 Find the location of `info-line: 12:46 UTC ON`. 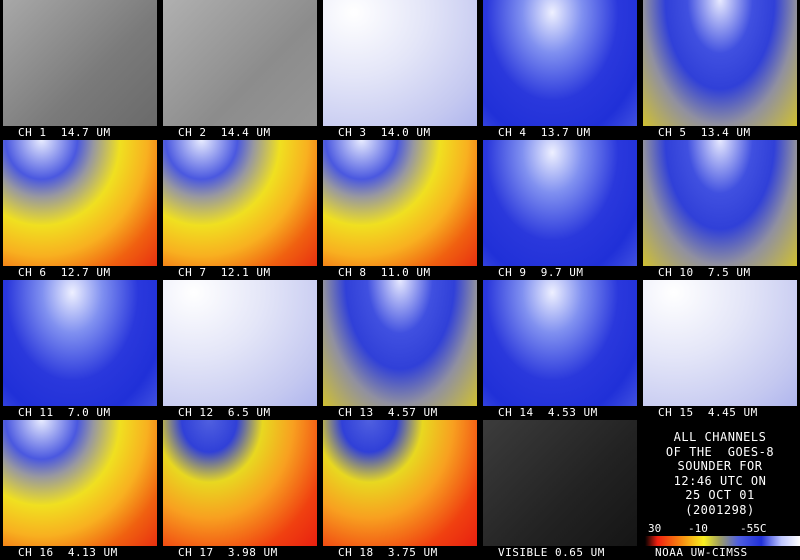

info-line: 12:46 UTC ON is located at coordinates (720, 480).